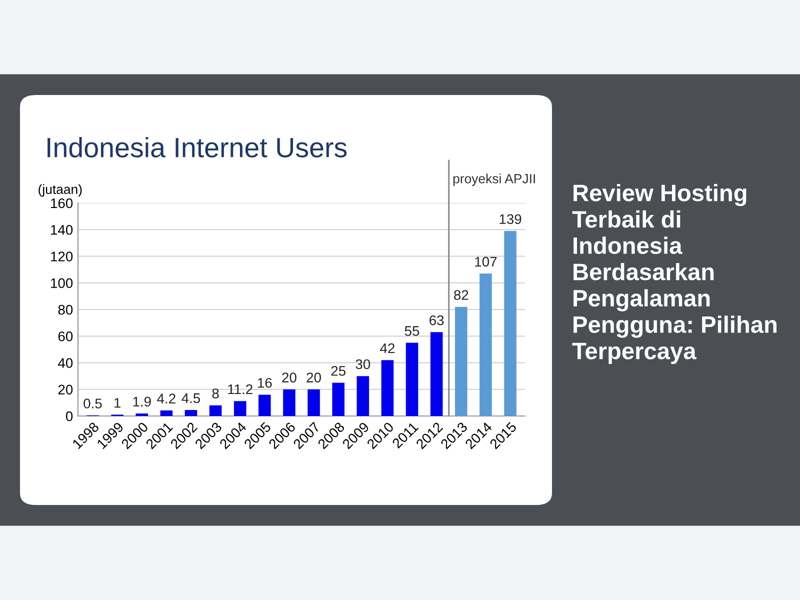  What do you see at coordinates (363, 364) in the screenshot?
I see `data-label: 30` at bounding box center [363, 364].